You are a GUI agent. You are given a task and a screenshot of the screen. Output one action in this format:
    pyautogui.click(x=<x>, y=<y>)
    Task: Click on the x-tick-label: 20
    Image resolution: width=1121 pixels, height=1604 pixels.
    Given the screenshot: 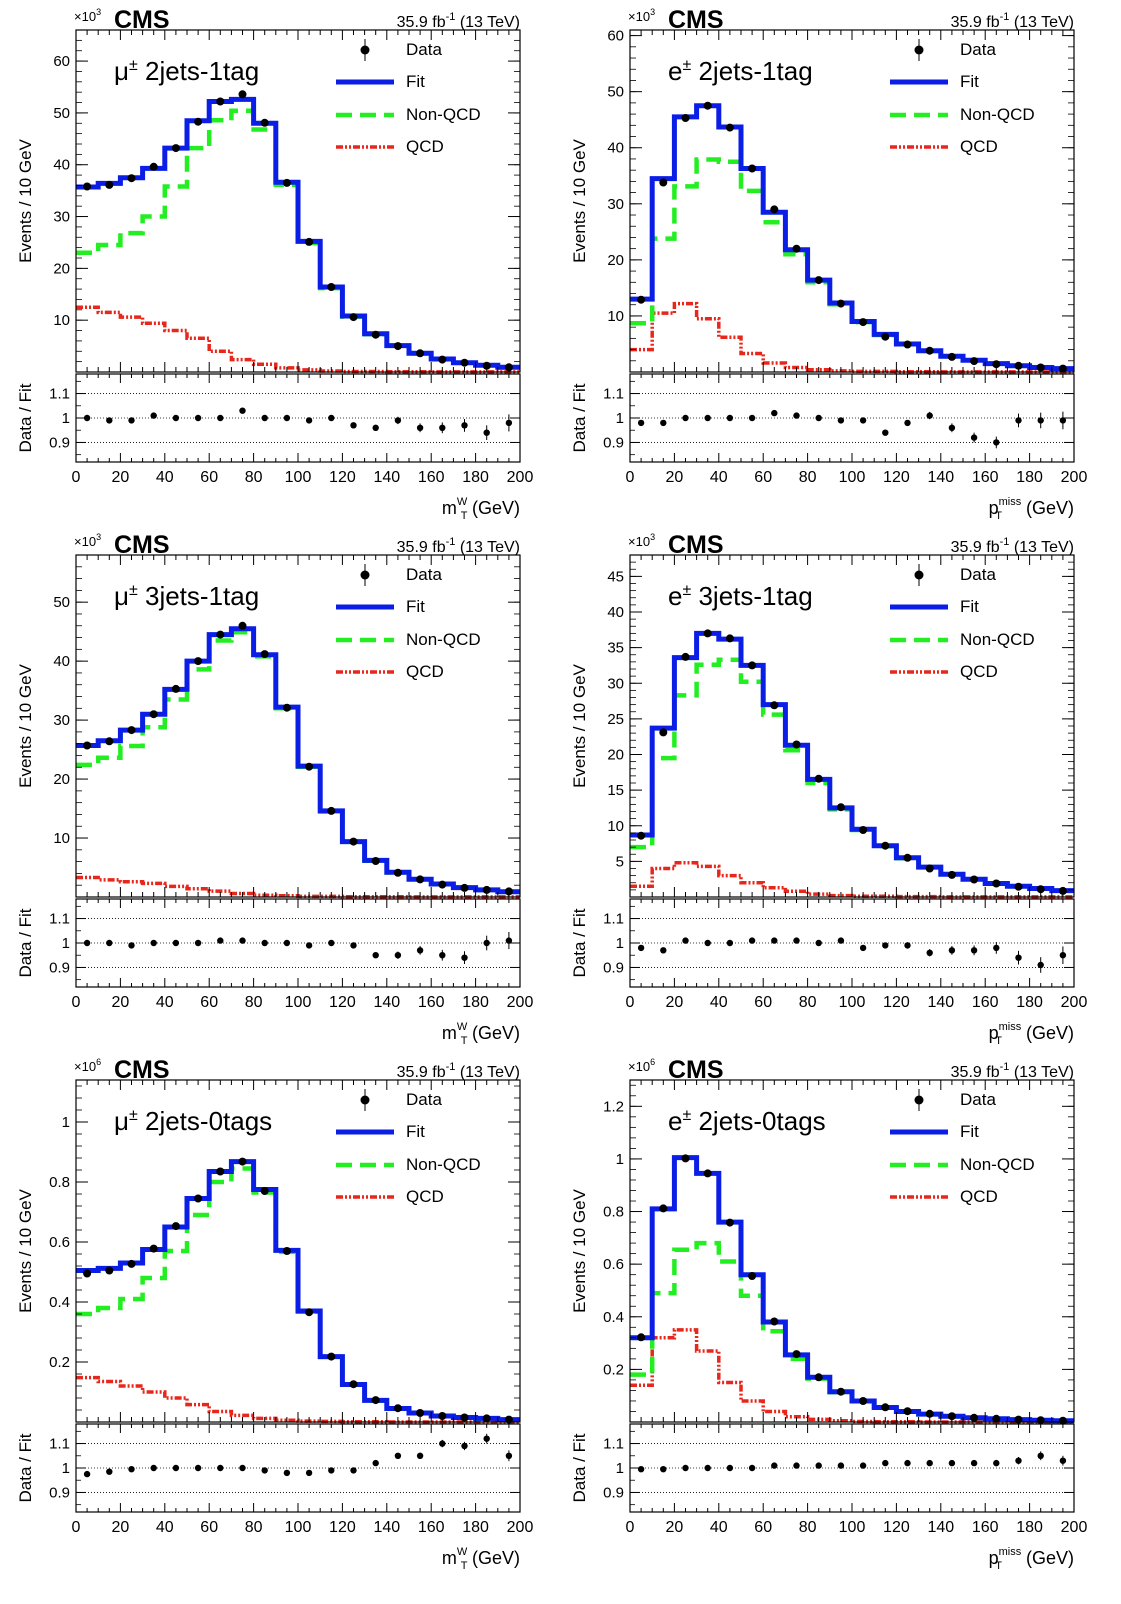 What is the action you would take?
    pyautogui.click(x=675, y=1527)
    